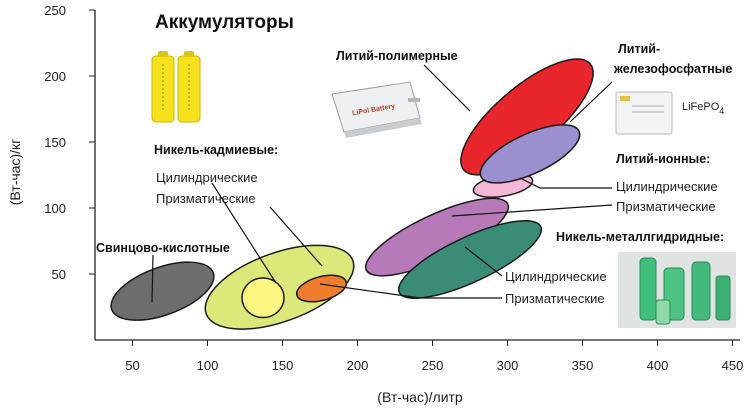  Describe the element at coordinates (420, 397) in the screenshot. I see `x-axis-title: (Вт-час)/литр` at that location.